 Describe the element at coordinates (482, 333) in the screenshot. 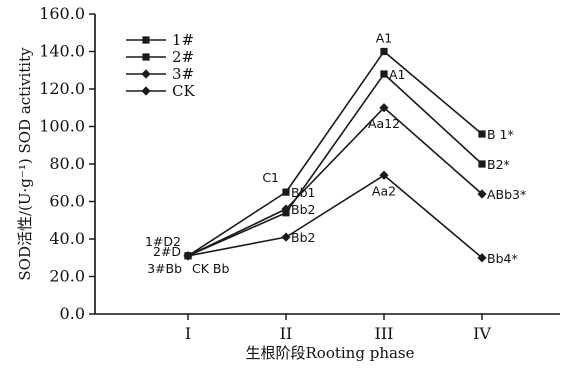

I see `x-tick-label: IV` at that location.